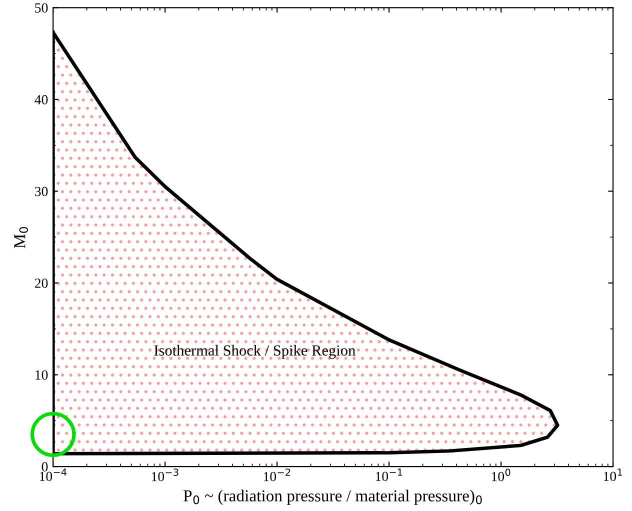  Describe the element at coordinates (41, 99) in the screenshot. I see `y-tick-label: 40` at that location.